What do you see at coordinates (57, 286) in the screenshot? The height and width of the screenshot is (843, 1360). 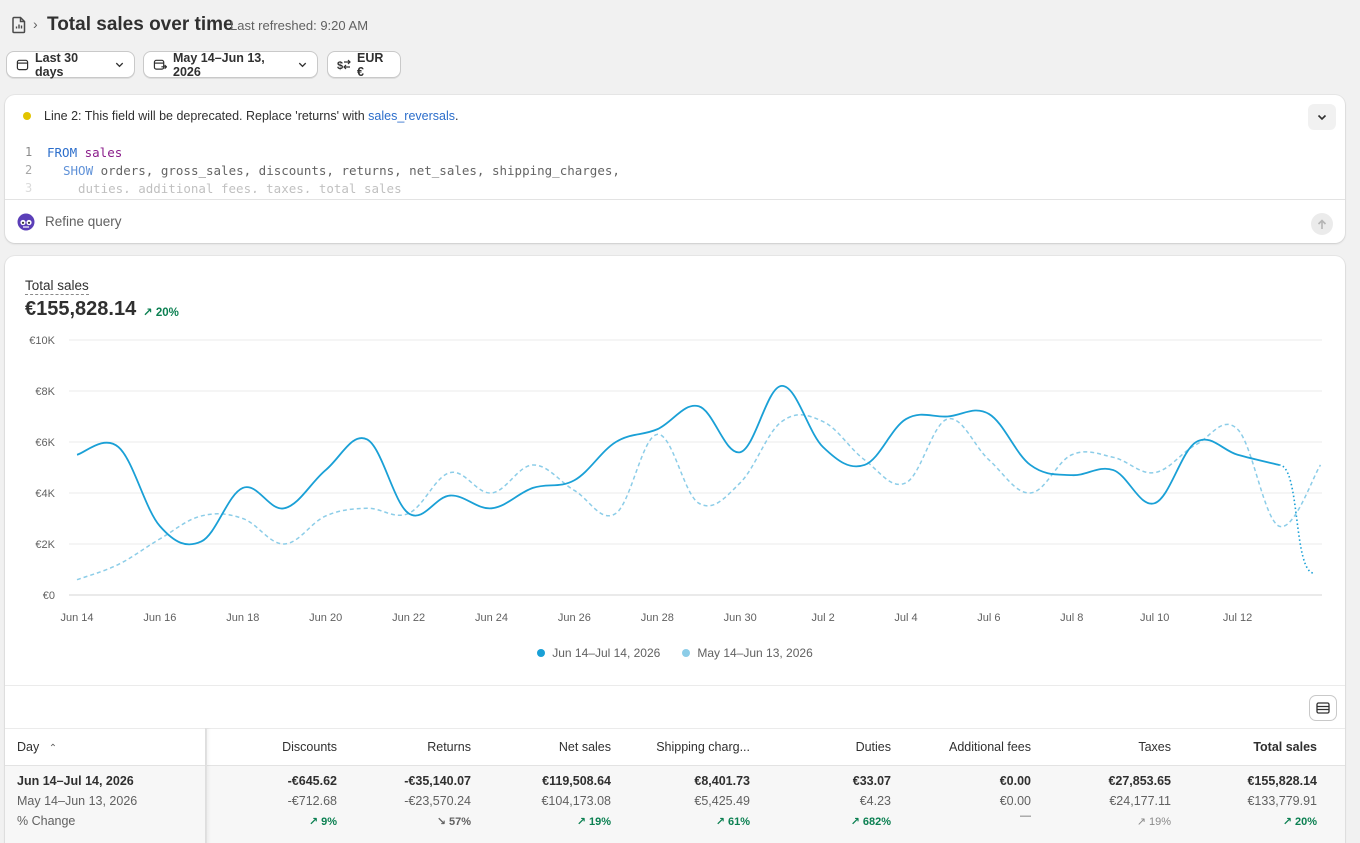 I see `metric-label: Total sales` at bounding box center [57, 286].